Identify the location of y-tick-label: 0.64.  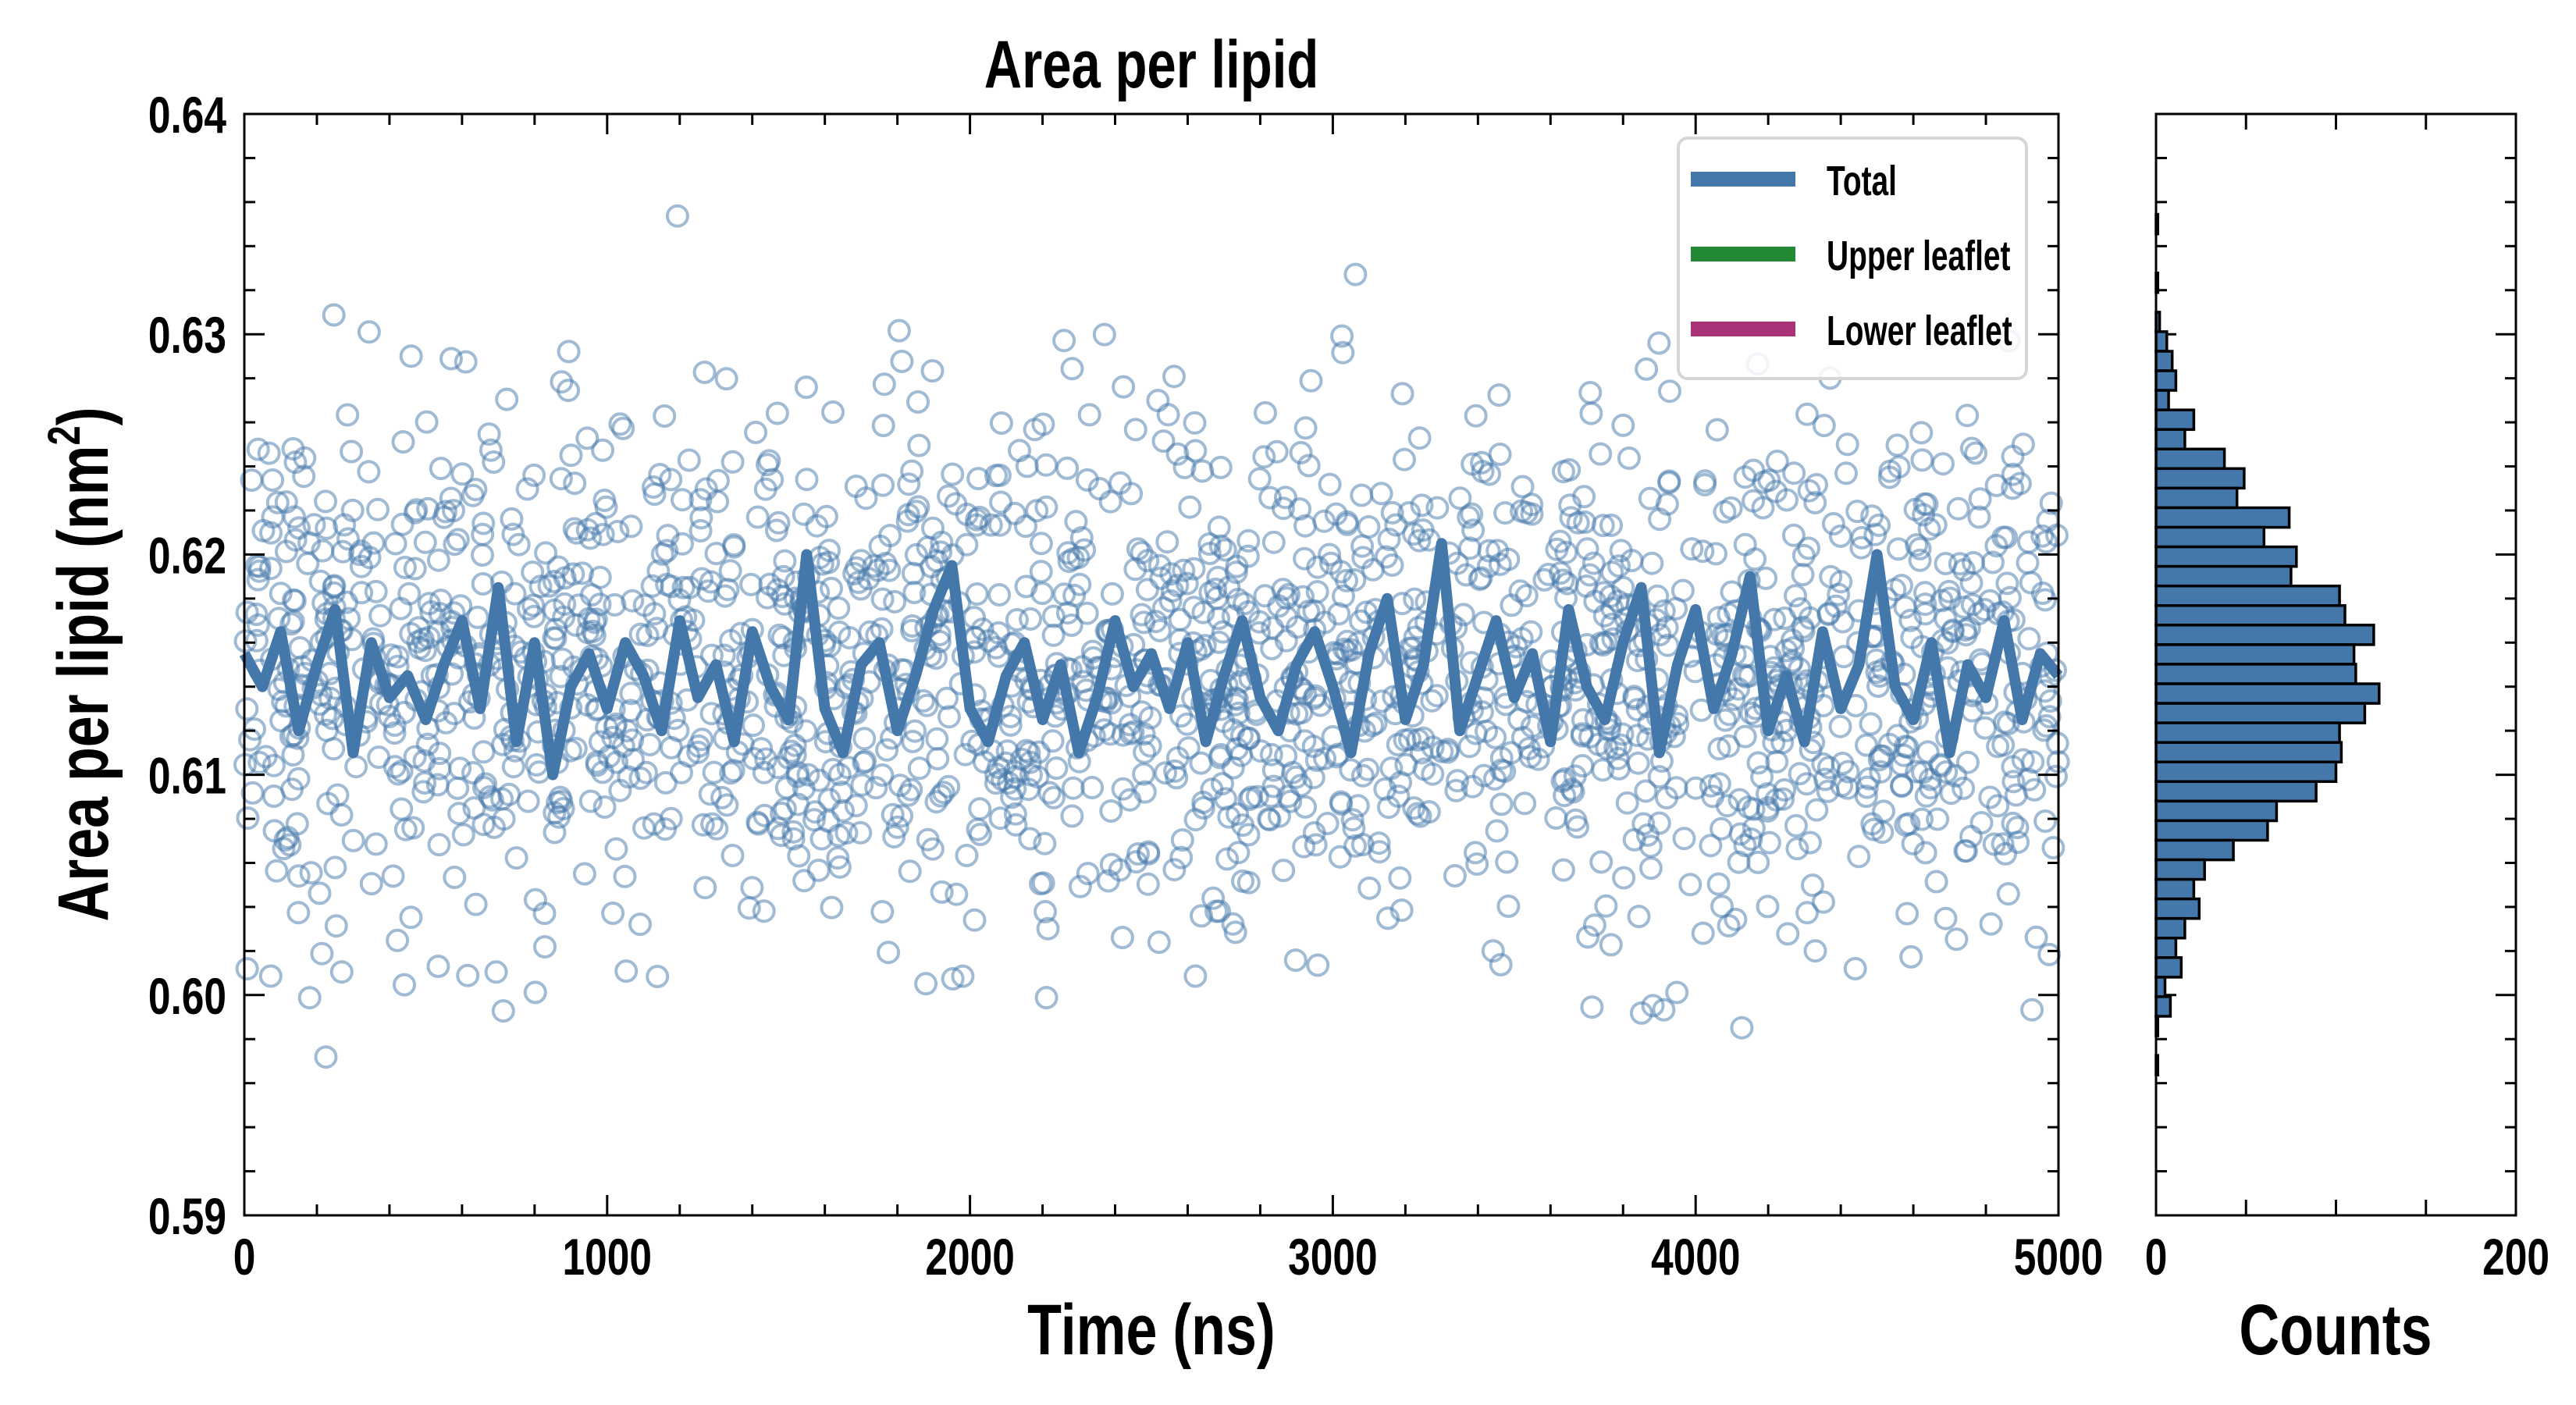
(187, 115).